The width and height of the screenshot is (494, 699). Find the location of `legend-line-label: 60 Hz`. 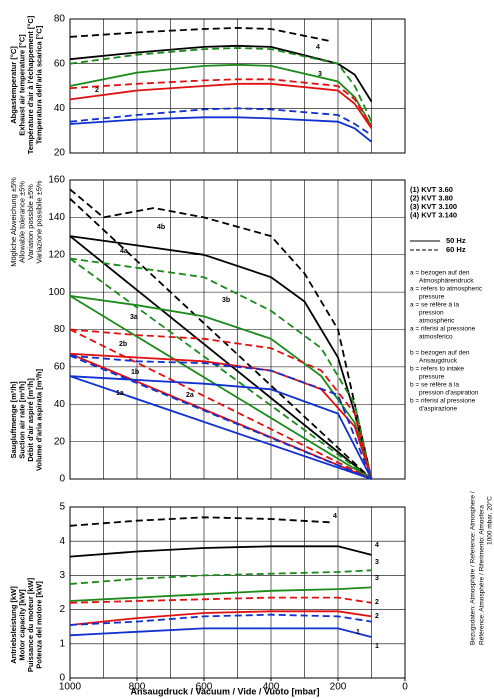

legend-line-label: 60 Hz is located at coordinates (456, 249).